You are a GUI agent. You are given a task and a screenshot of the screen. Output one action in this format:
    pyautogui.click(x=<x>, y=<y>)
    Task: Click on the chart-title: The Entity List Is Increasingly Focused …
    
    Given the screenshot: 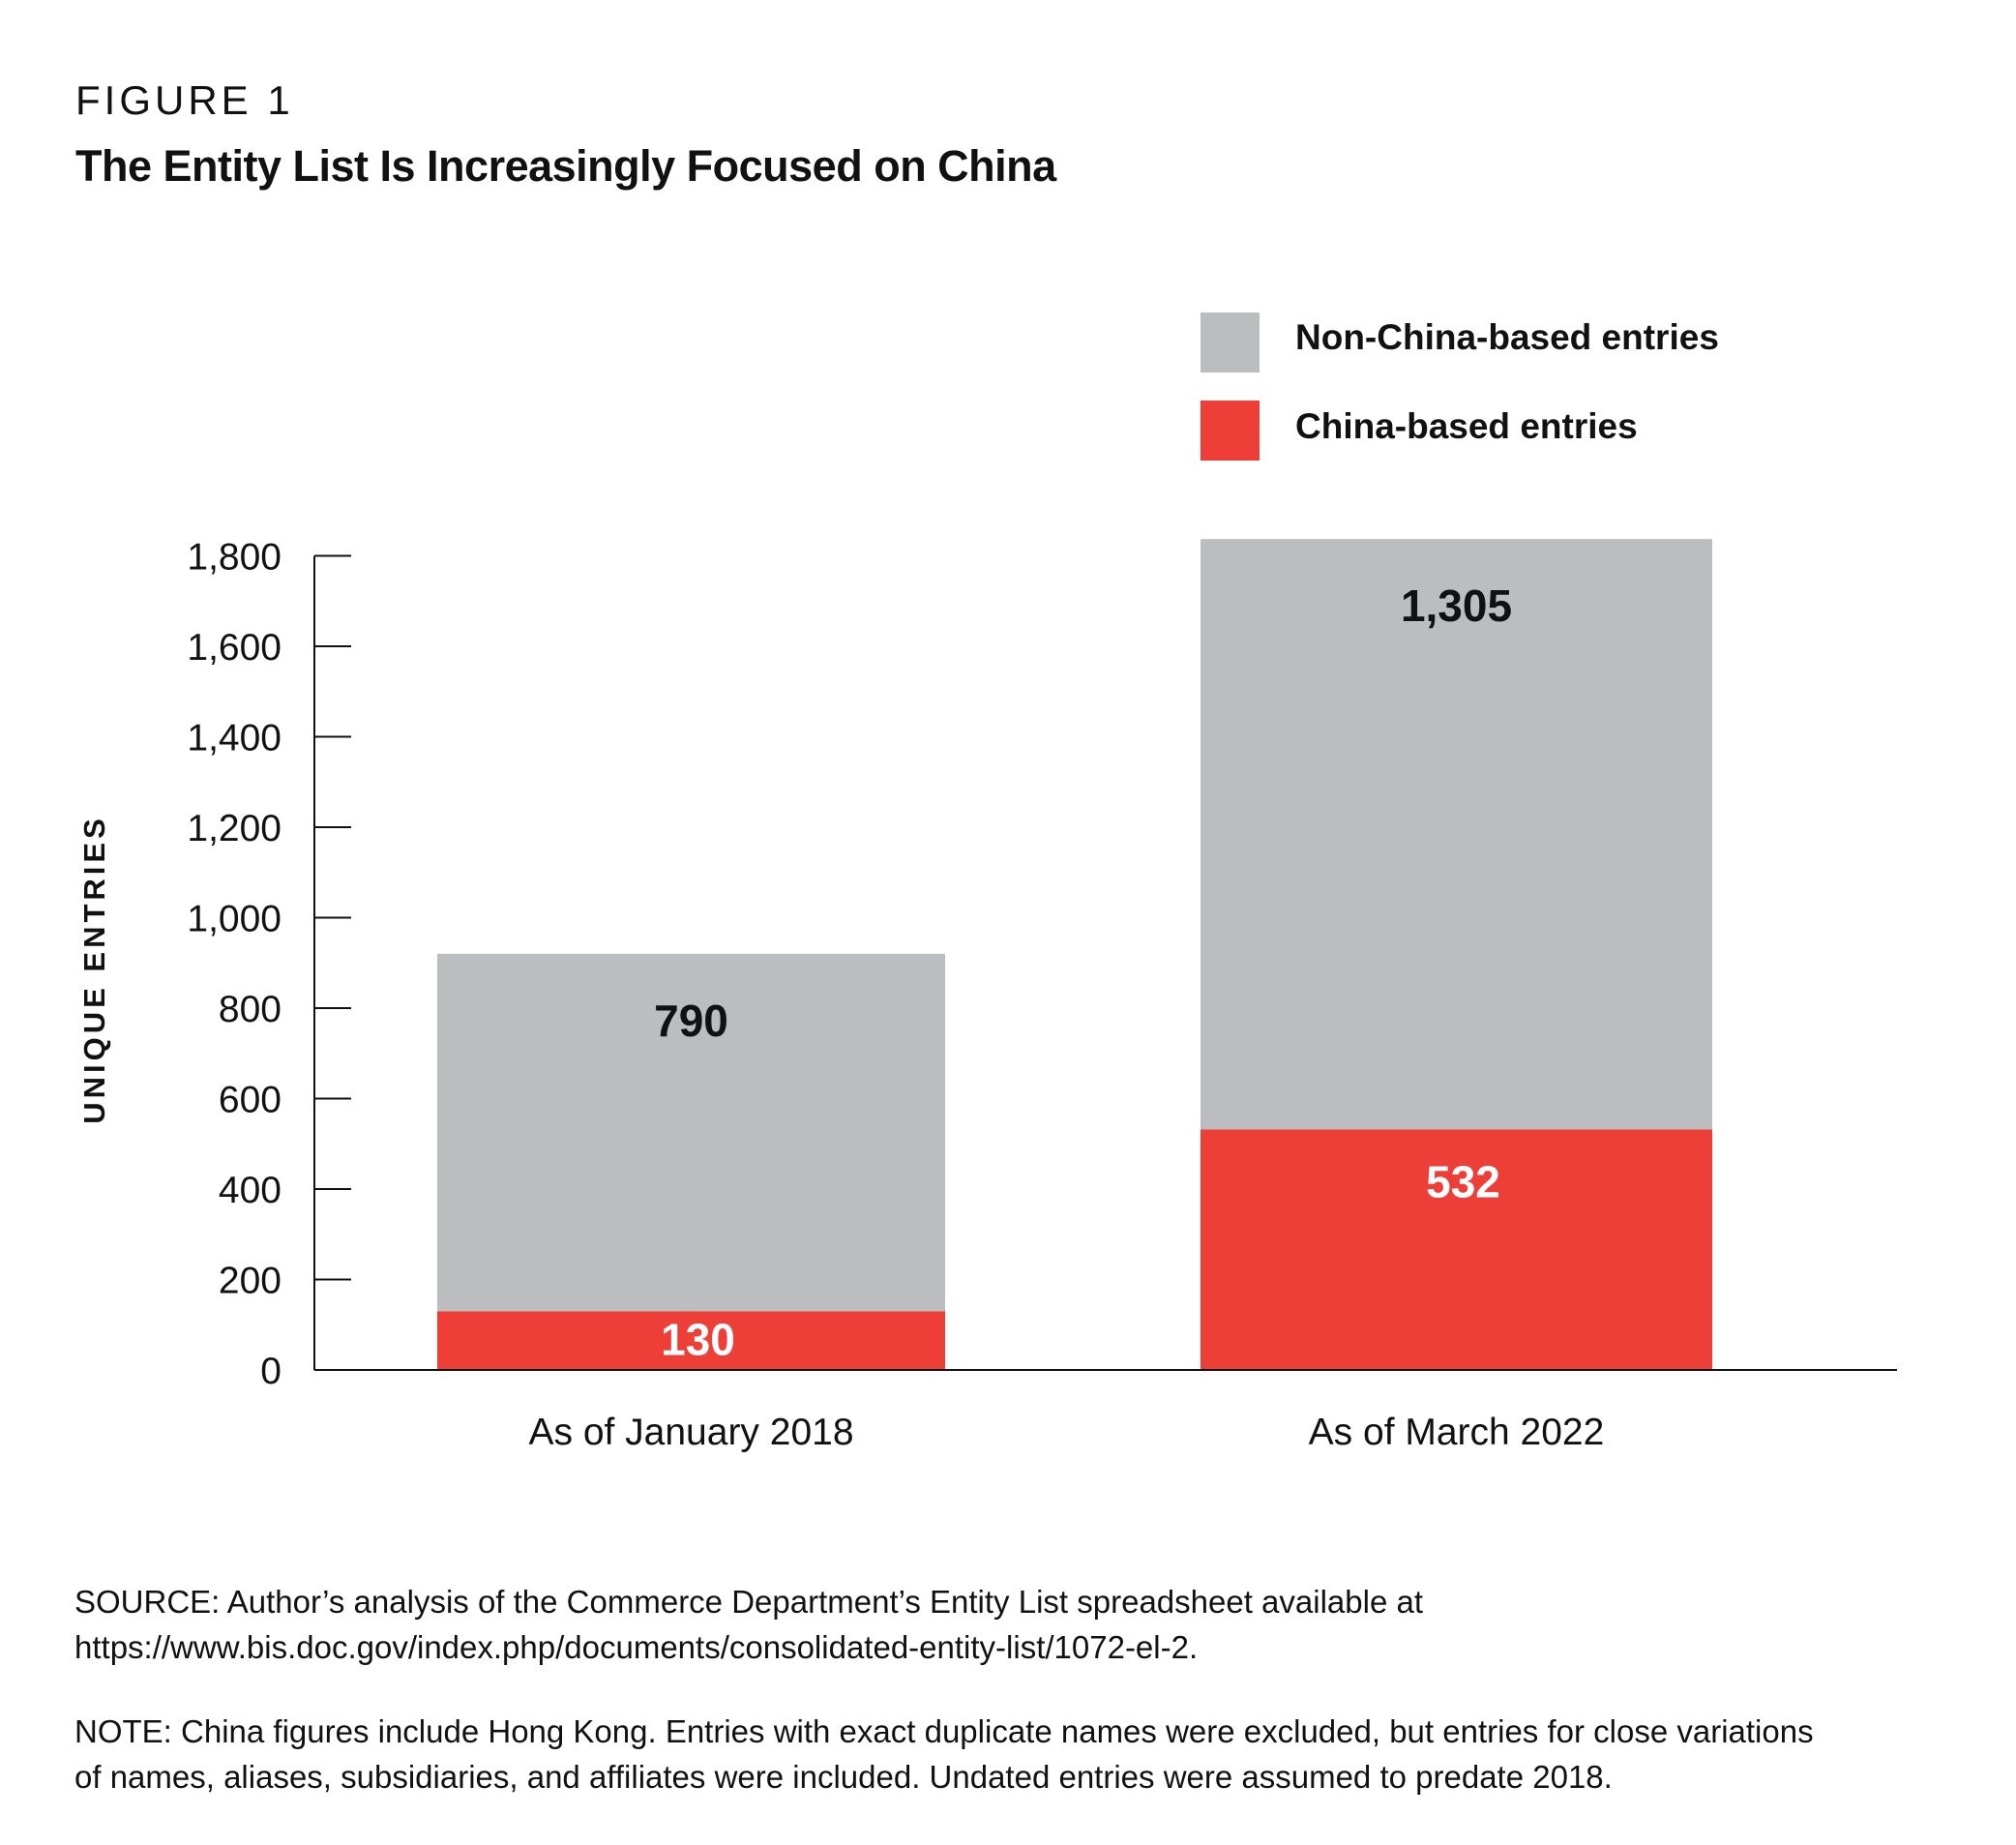 What is the action you would take?
    pyautogui.click(x=565, y=166)
    